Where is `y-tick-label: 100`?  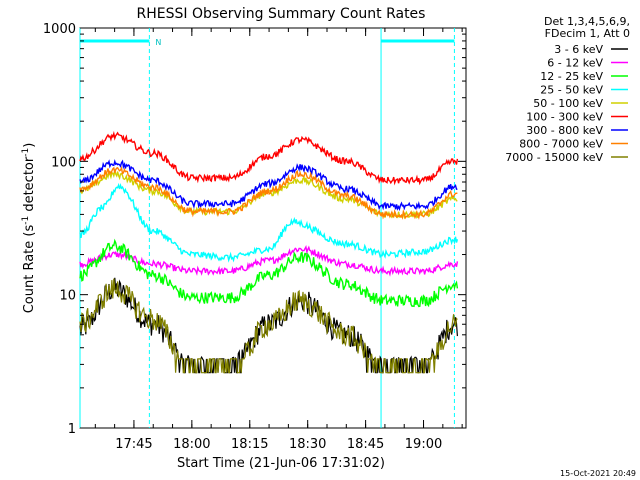
y-tick-label: 100 is located at coordinates (63, 162).